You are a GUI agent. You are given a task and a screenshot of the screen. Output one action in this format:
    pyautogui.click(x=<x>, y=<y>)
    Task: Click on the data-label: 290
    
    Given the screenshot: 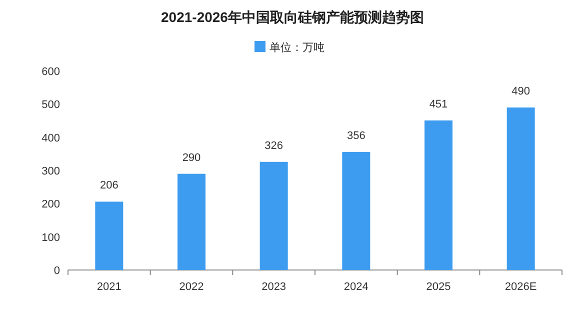 What is the action you would take?
    pyautogui.click(x=191, y=158)
    